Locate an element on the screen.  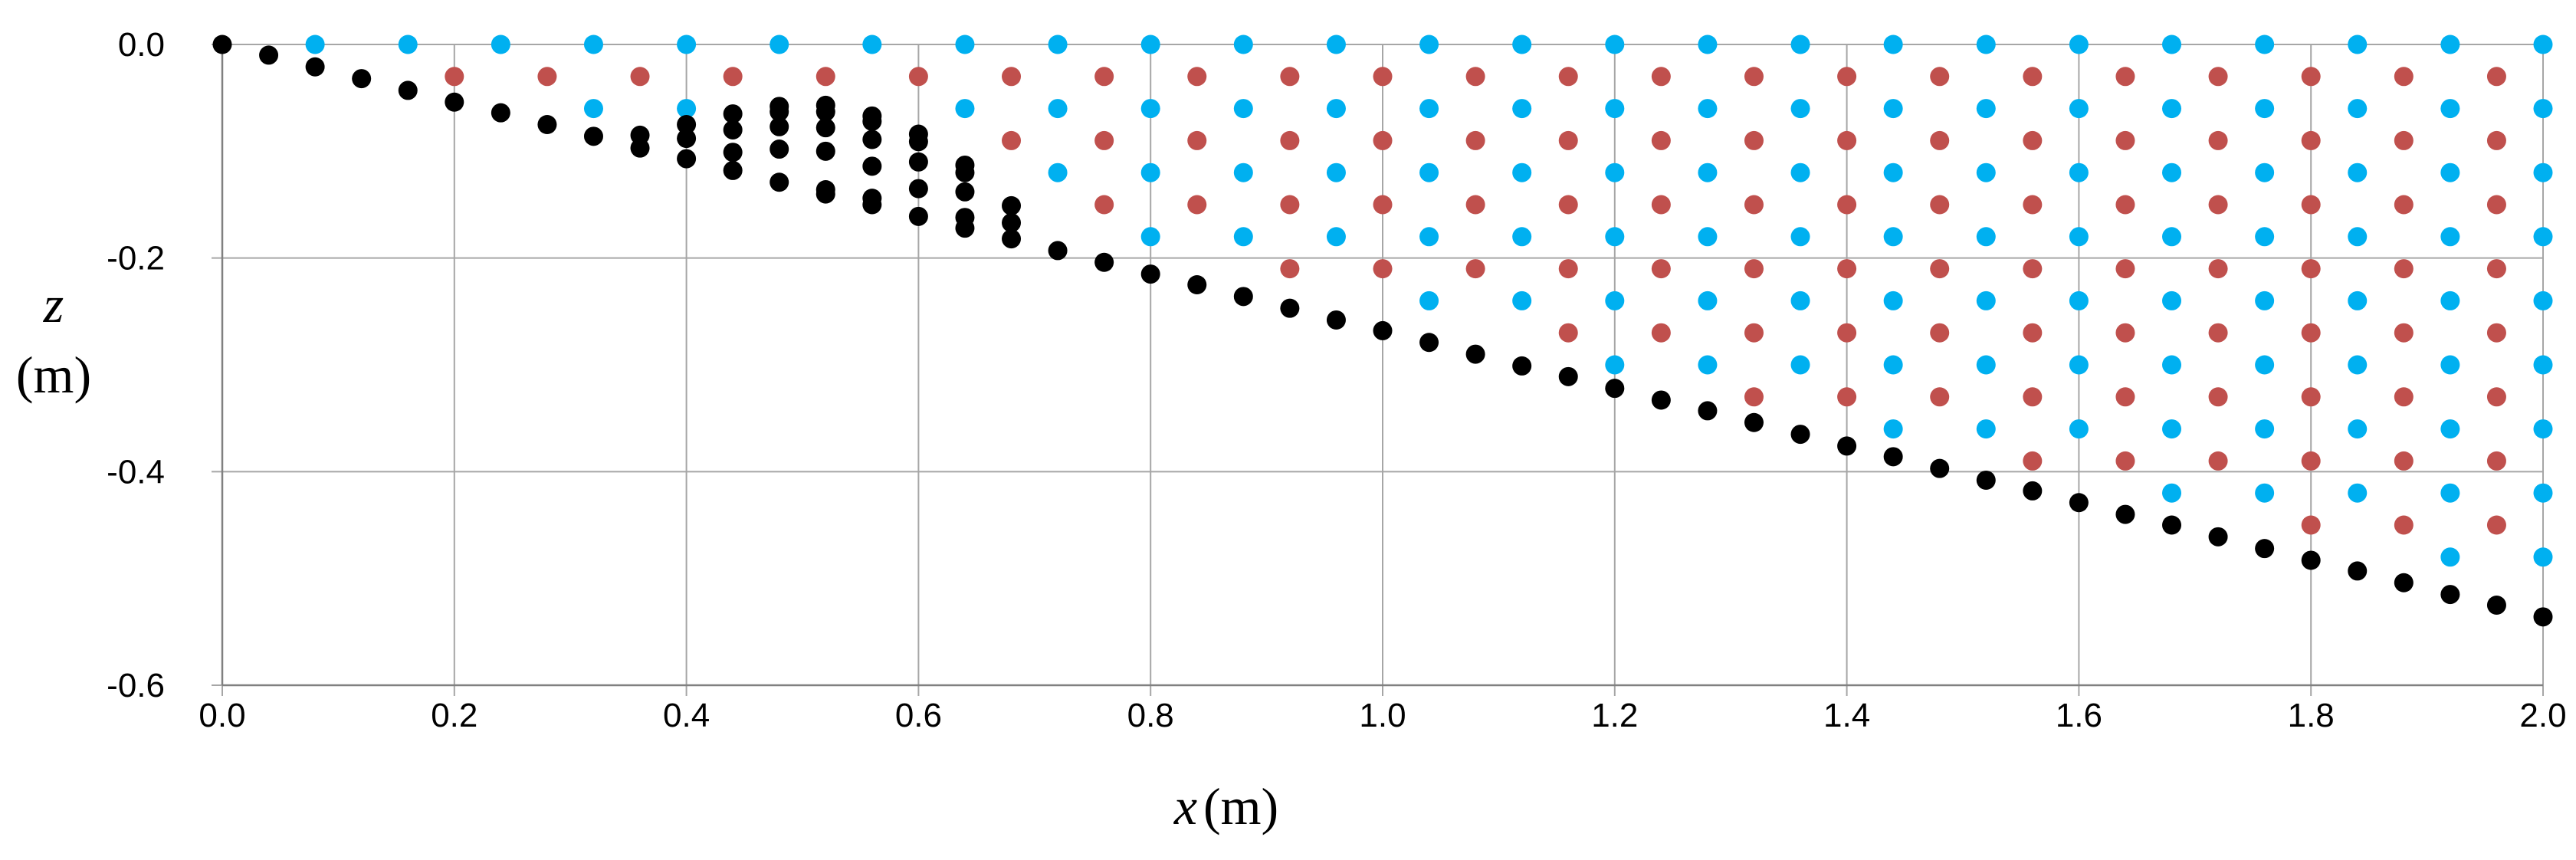
y-tick-label: -0.6 is located at coordinates (136, 685).